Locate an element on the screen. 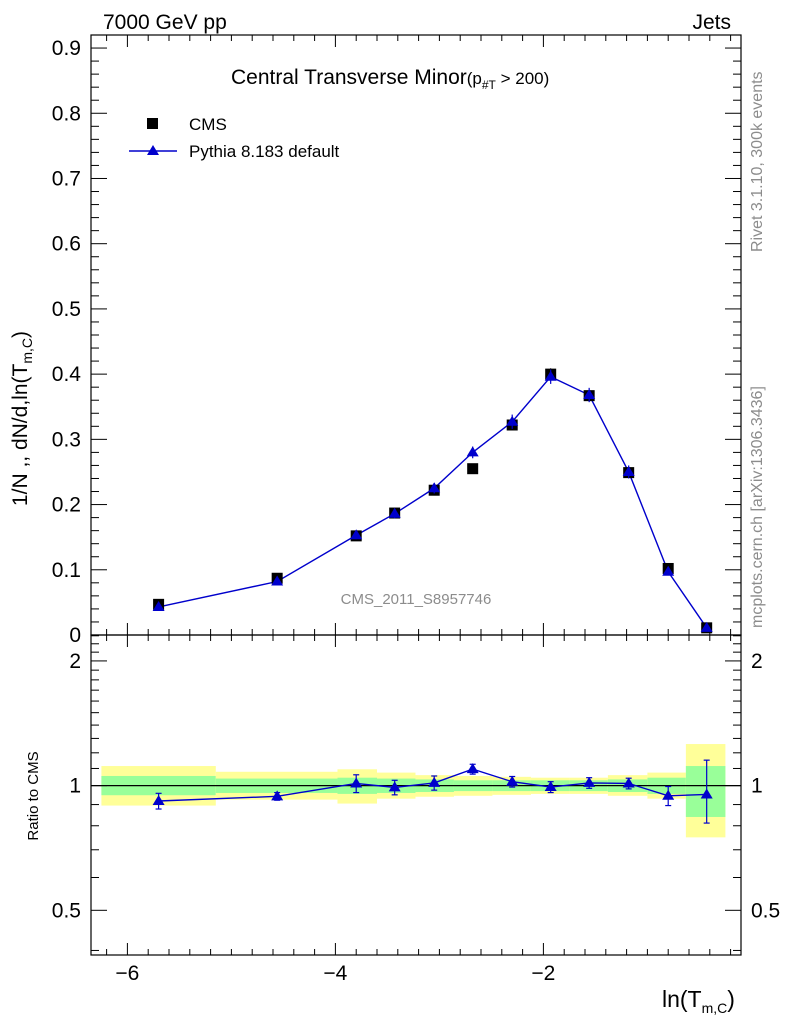 The height and width of the screenshot is (1024, 786). x-axis-label: ln(Tm,C) is located at coordinates (698, 1001).